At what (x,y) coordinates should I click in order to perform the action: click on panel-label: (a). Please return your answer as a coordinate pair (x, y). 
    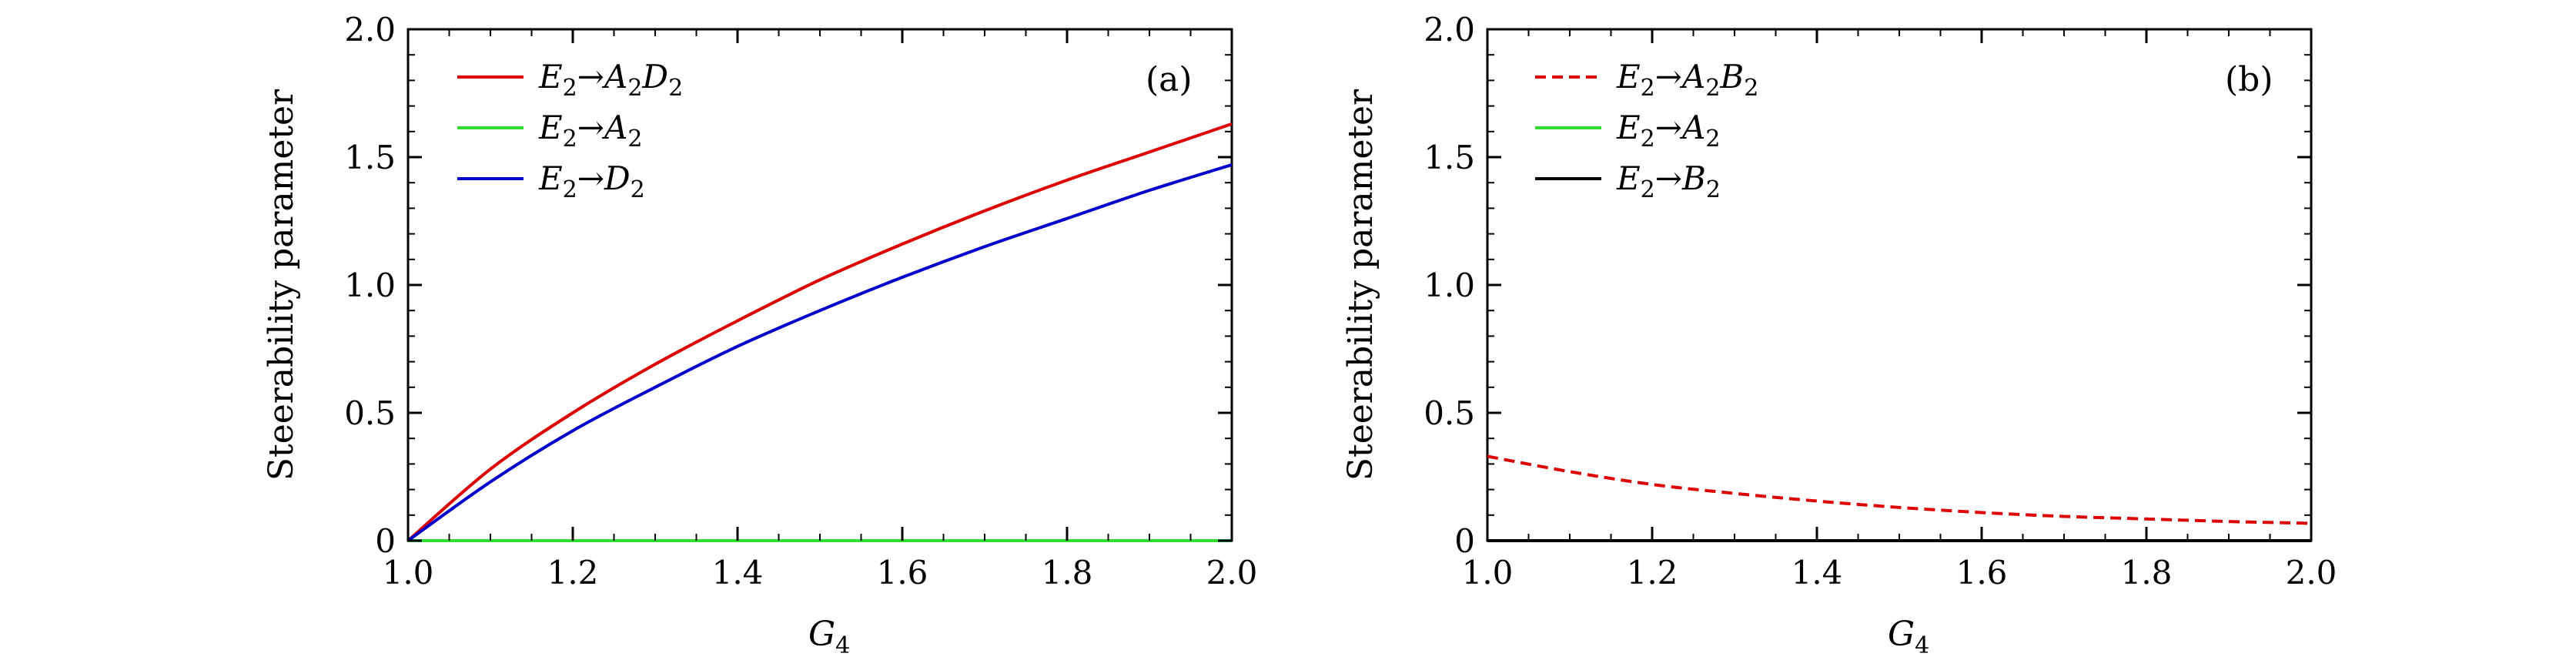
    Looking at the image, I should click on (1170, 79).